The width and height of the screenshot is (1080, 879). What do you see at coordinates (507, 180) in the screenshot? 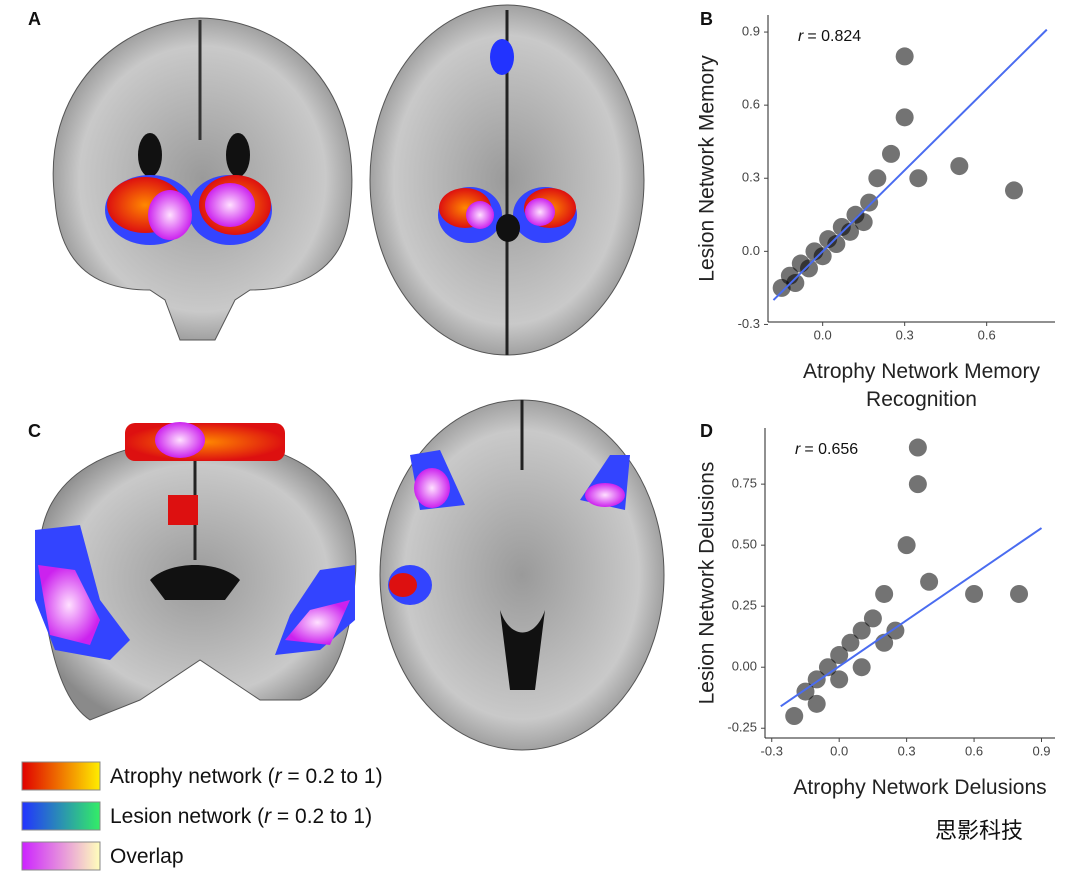
I see `brain-axial-a` at bounding box center [507, 180].